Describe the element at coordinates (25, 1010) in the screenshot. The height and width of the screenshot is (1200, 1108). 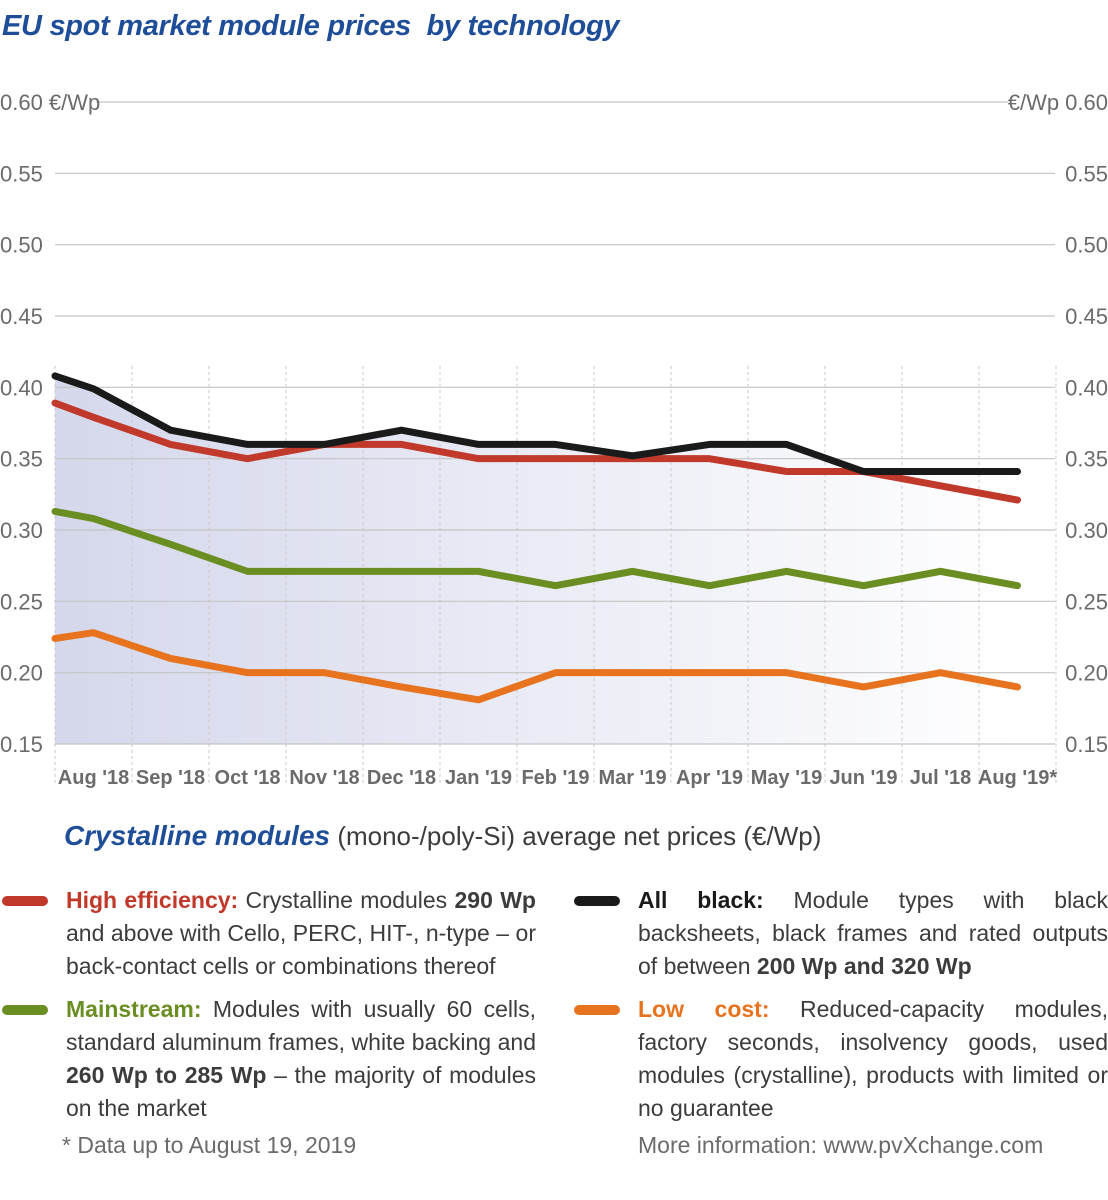
I see `legend-swatch-mainstream` at that location.